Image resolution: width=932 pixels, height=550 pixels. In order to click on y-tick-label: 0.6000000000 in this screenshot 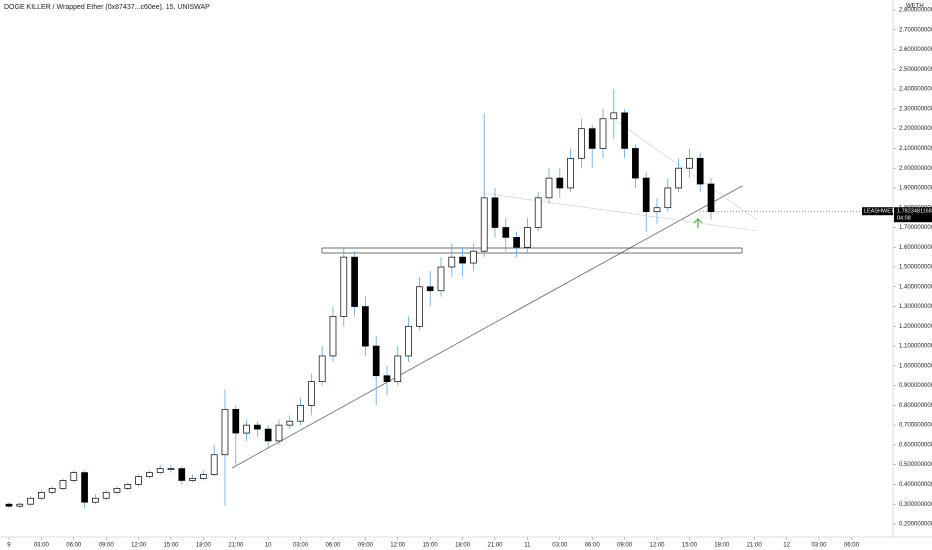, I will do `click(915, 445)`.